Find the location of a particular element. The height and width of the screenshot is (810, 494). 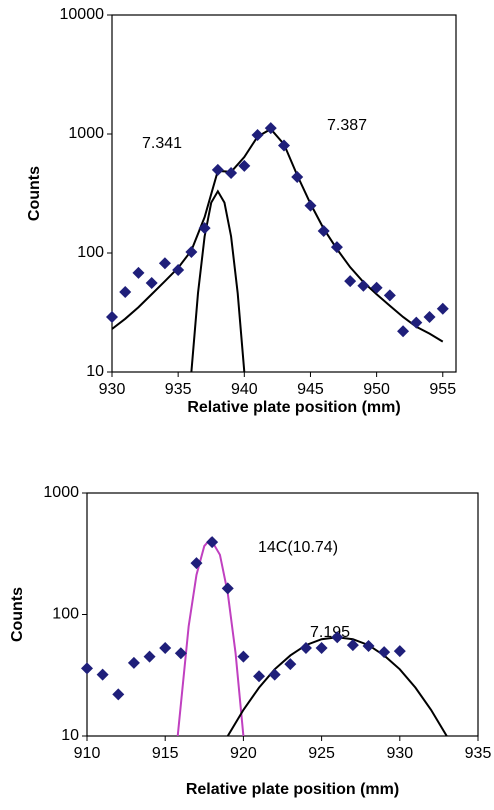

x-tick-label: 945 is located at coordinates (310, 389).